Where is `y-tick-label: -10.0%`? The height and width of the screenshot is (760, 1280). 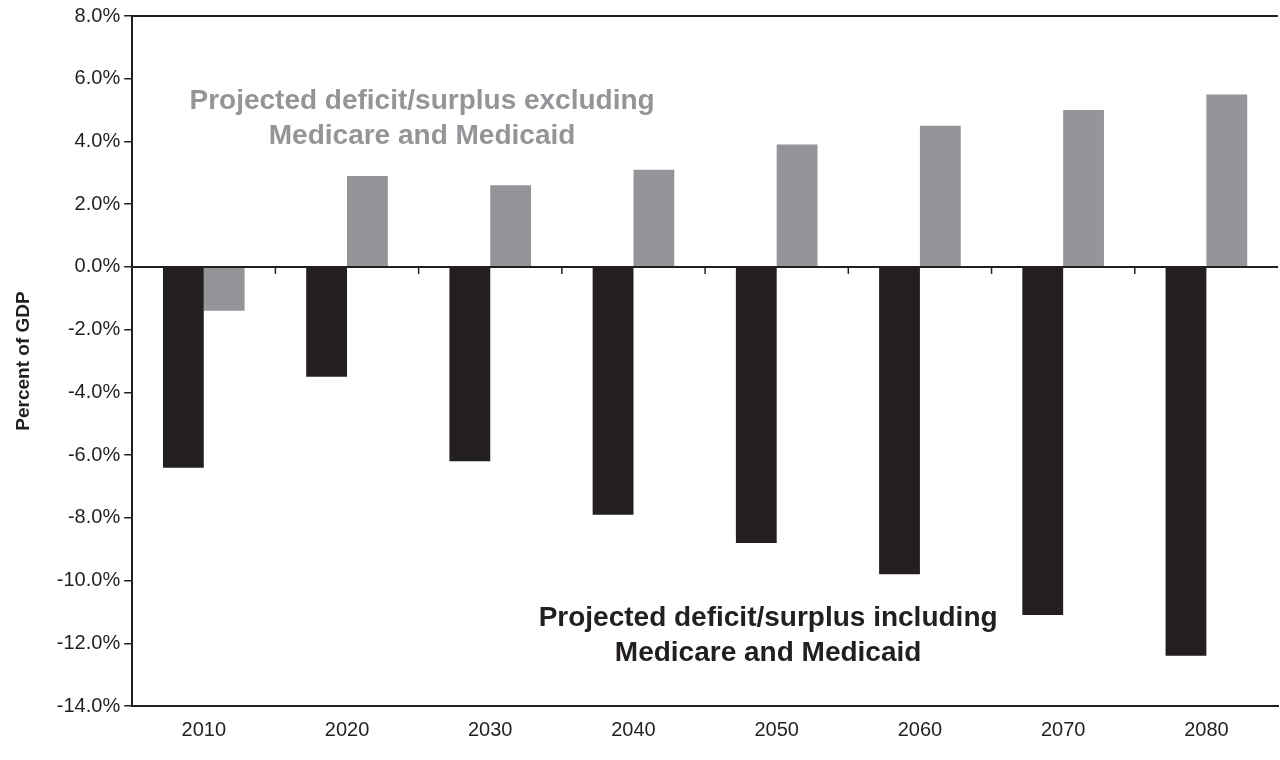
y-tick-label: -10.0% is located at coordinates (88, 579).